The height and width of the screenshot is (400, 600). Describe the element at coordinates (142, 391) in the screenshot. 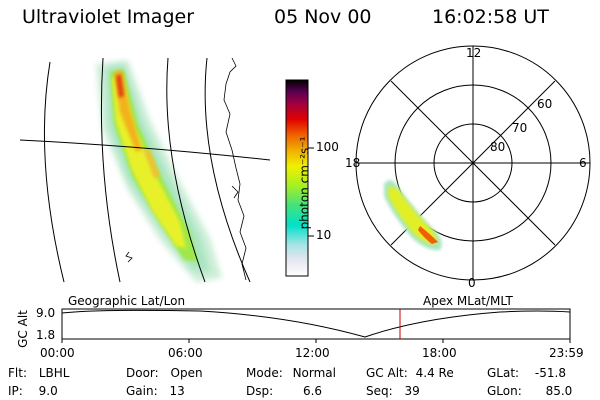

I see `info-gain-label: Gain:` at that location.